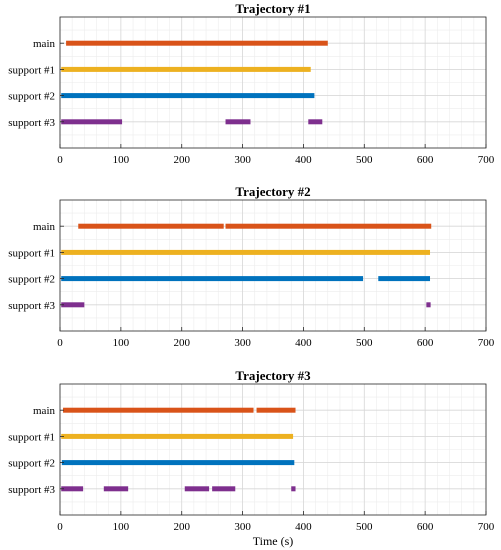 The height and width of the screenshot is (550, 501). I want to click on x-axis-label: Time (s), so click(273, 541).